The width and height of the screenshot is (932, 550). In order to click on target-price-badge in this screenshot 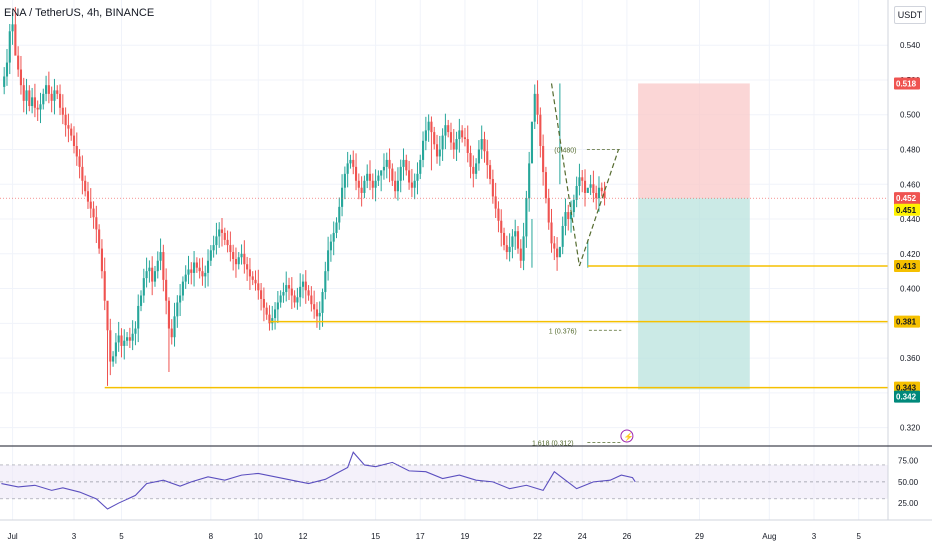, I will do `click(907, 396)`.